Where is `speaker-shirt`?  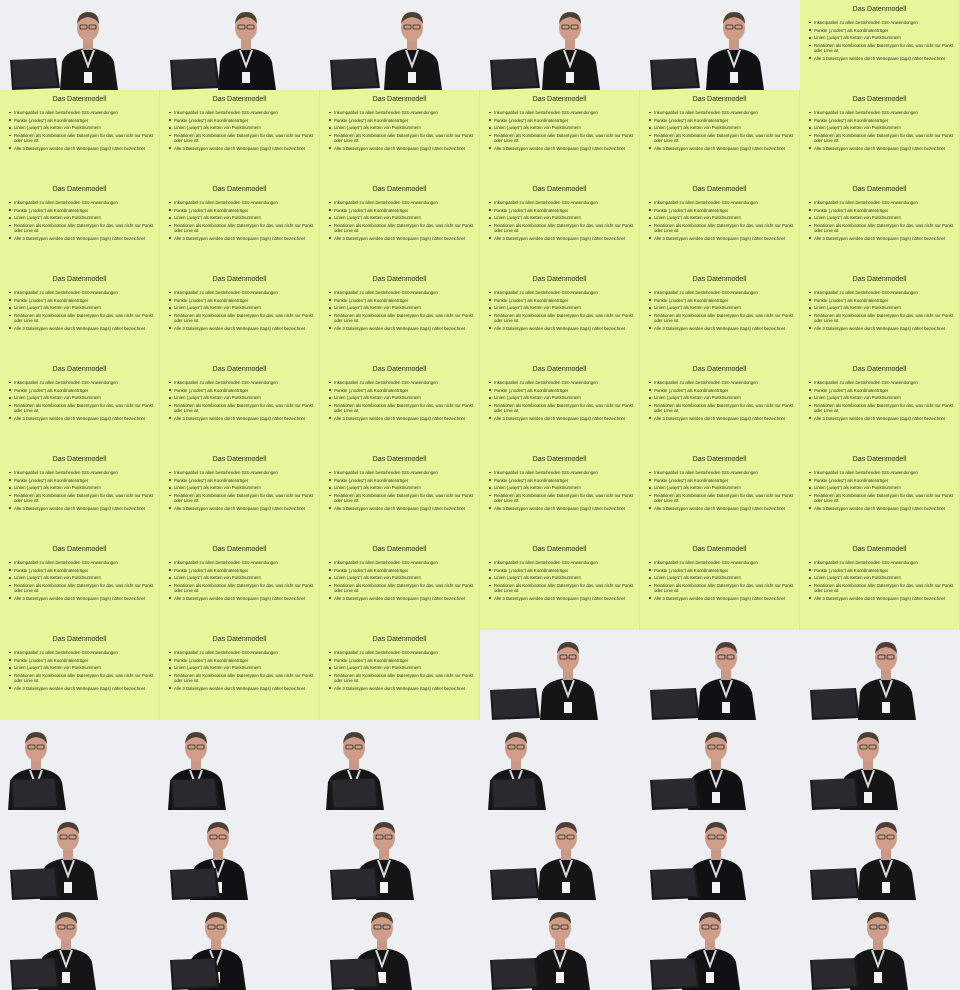
speaker-shirt is located at coordinates (247, 69).